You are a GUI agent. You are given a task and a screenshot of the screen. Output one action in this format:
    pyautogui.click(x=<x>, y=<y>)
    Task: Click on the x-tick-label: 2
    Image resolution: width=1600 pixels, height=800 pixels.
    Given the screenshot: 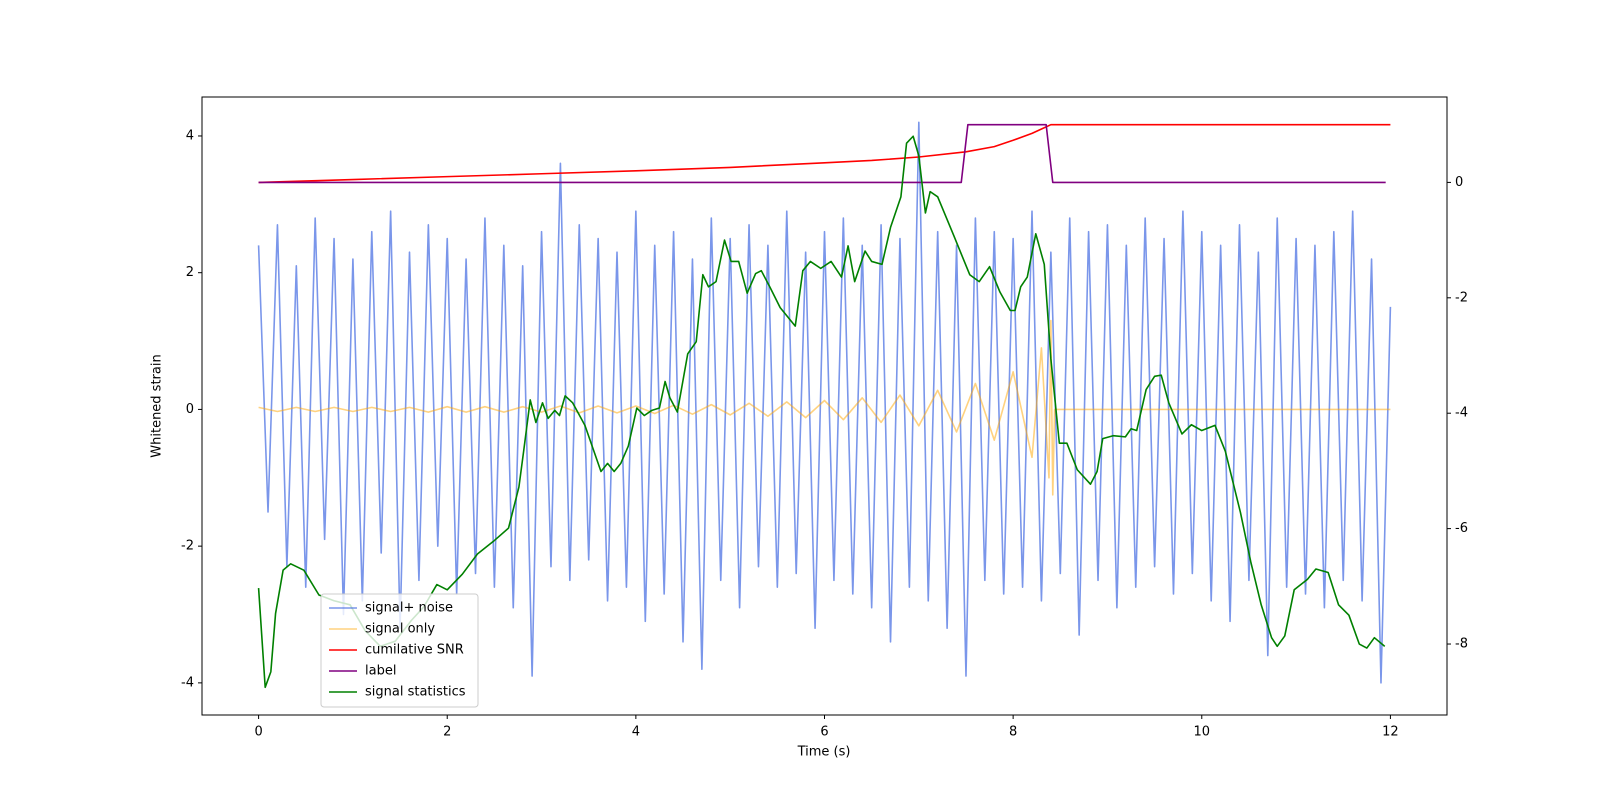 What is the action you would take?
    pyautogui.click(x=447, y=732)
    